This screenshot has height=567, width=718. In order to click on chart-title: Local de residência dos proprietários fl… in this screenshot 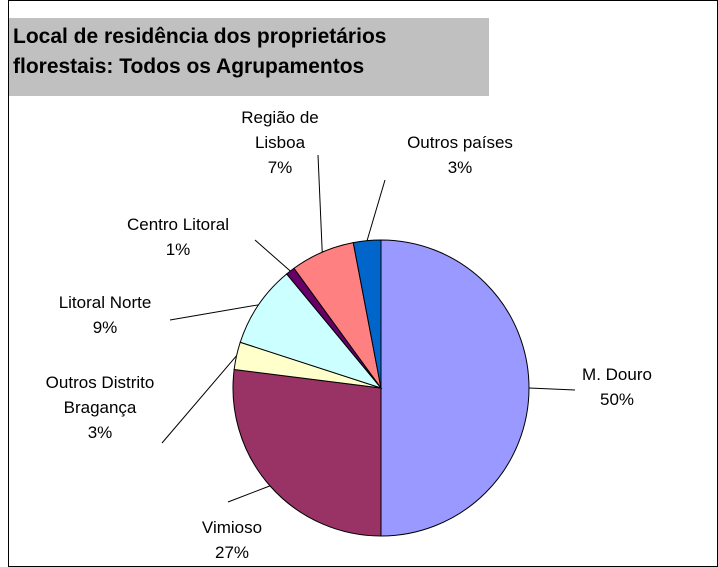, I will do `click(249, 57)`.